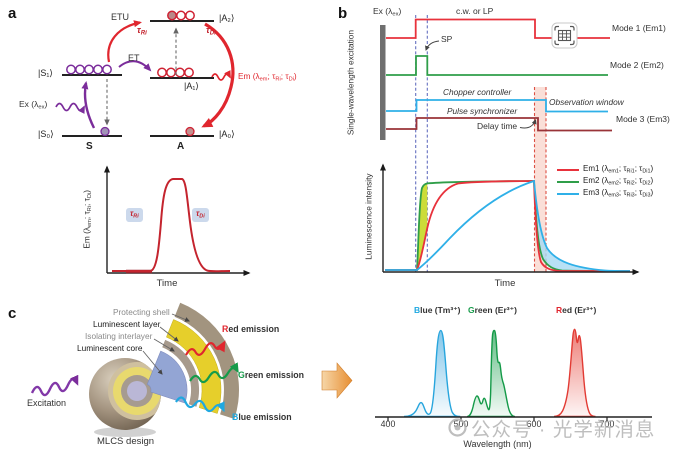  I want to click on luminescent-band, so click(194, 366).